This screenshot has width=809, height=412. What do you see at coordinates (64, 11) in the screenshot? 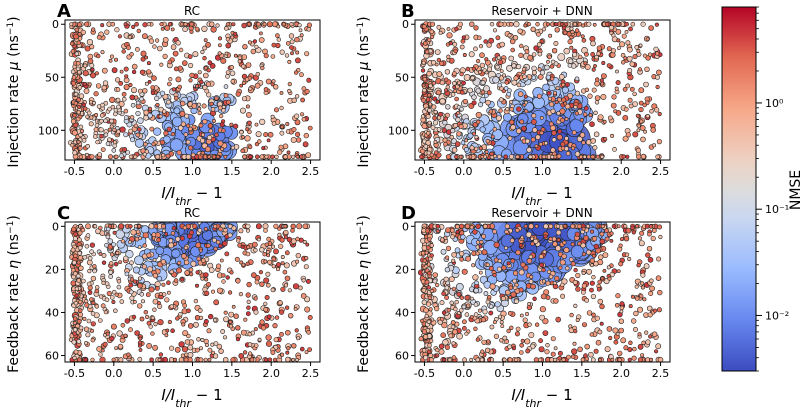
I see `panel-a-letter: A` at bounding box center [64, 11].